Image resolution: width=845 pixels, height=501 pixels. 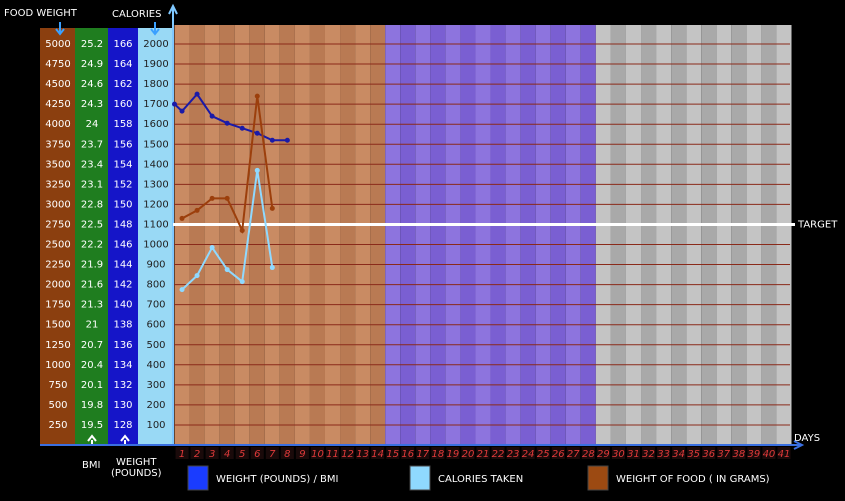 I want to click on x-tick-label: 38, so click(x=738, y=454).